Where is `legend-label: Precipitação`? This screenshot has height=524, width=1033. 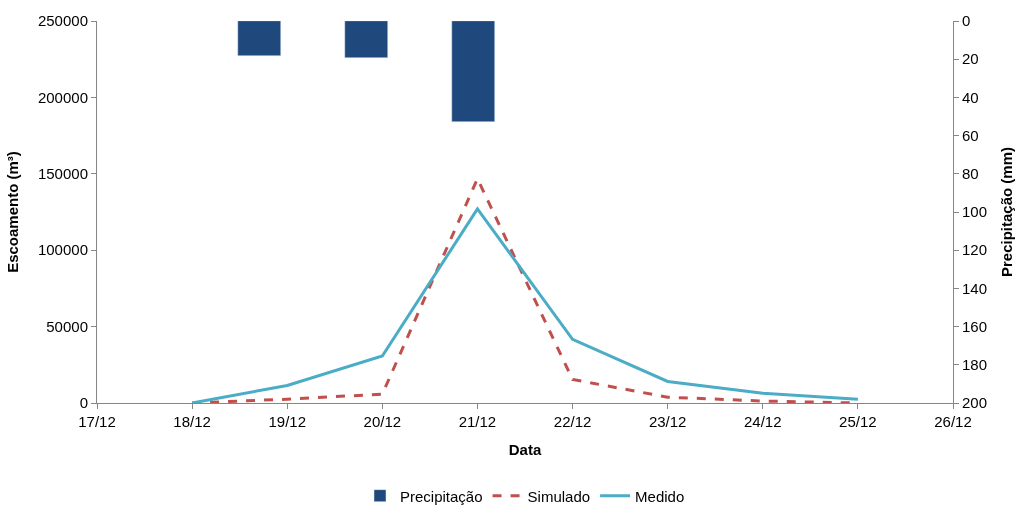
legend-label: Precipitação is located at coordinates (441, 496).